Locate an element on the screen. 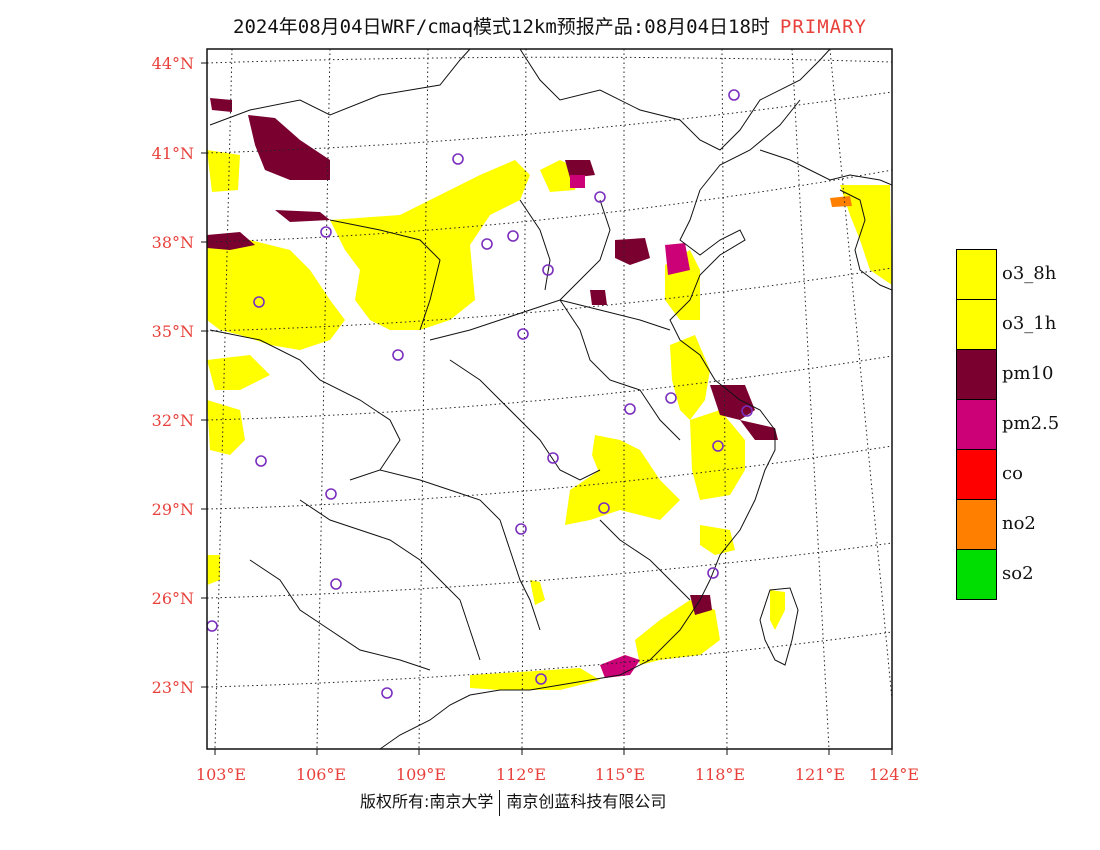 The image size is (1100, 850). lat-label: 23°N is located at coordinates (173, 687).